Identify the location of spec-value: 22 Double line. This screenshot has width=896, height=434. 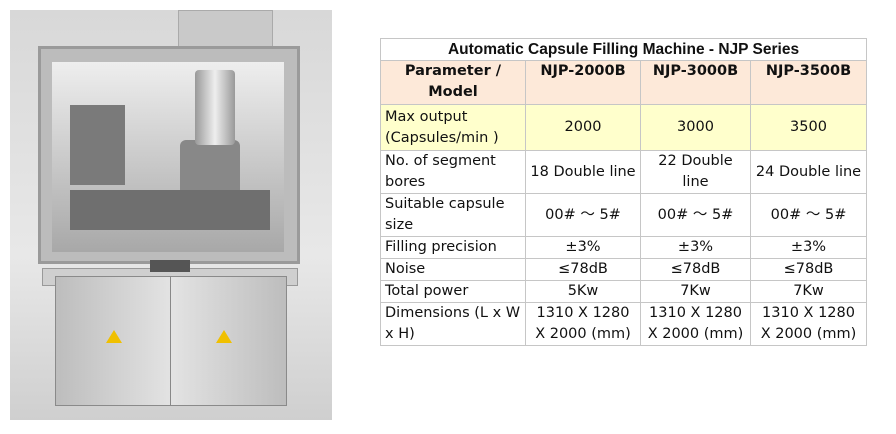
(695, 172).